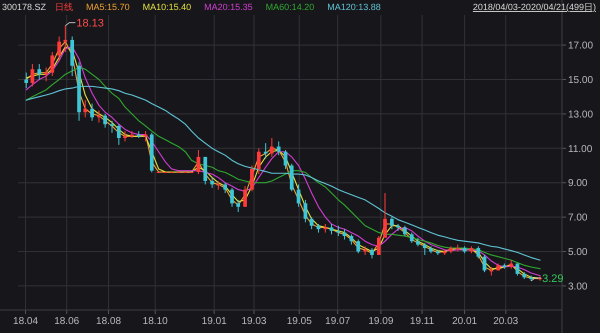 Image resolution: width=600 pixels, height=333 pixels. What do you see at coordinates (578, 252) in the screenshot?
I see `y-tick-label: 5.00` at bounding box center [578, 252].